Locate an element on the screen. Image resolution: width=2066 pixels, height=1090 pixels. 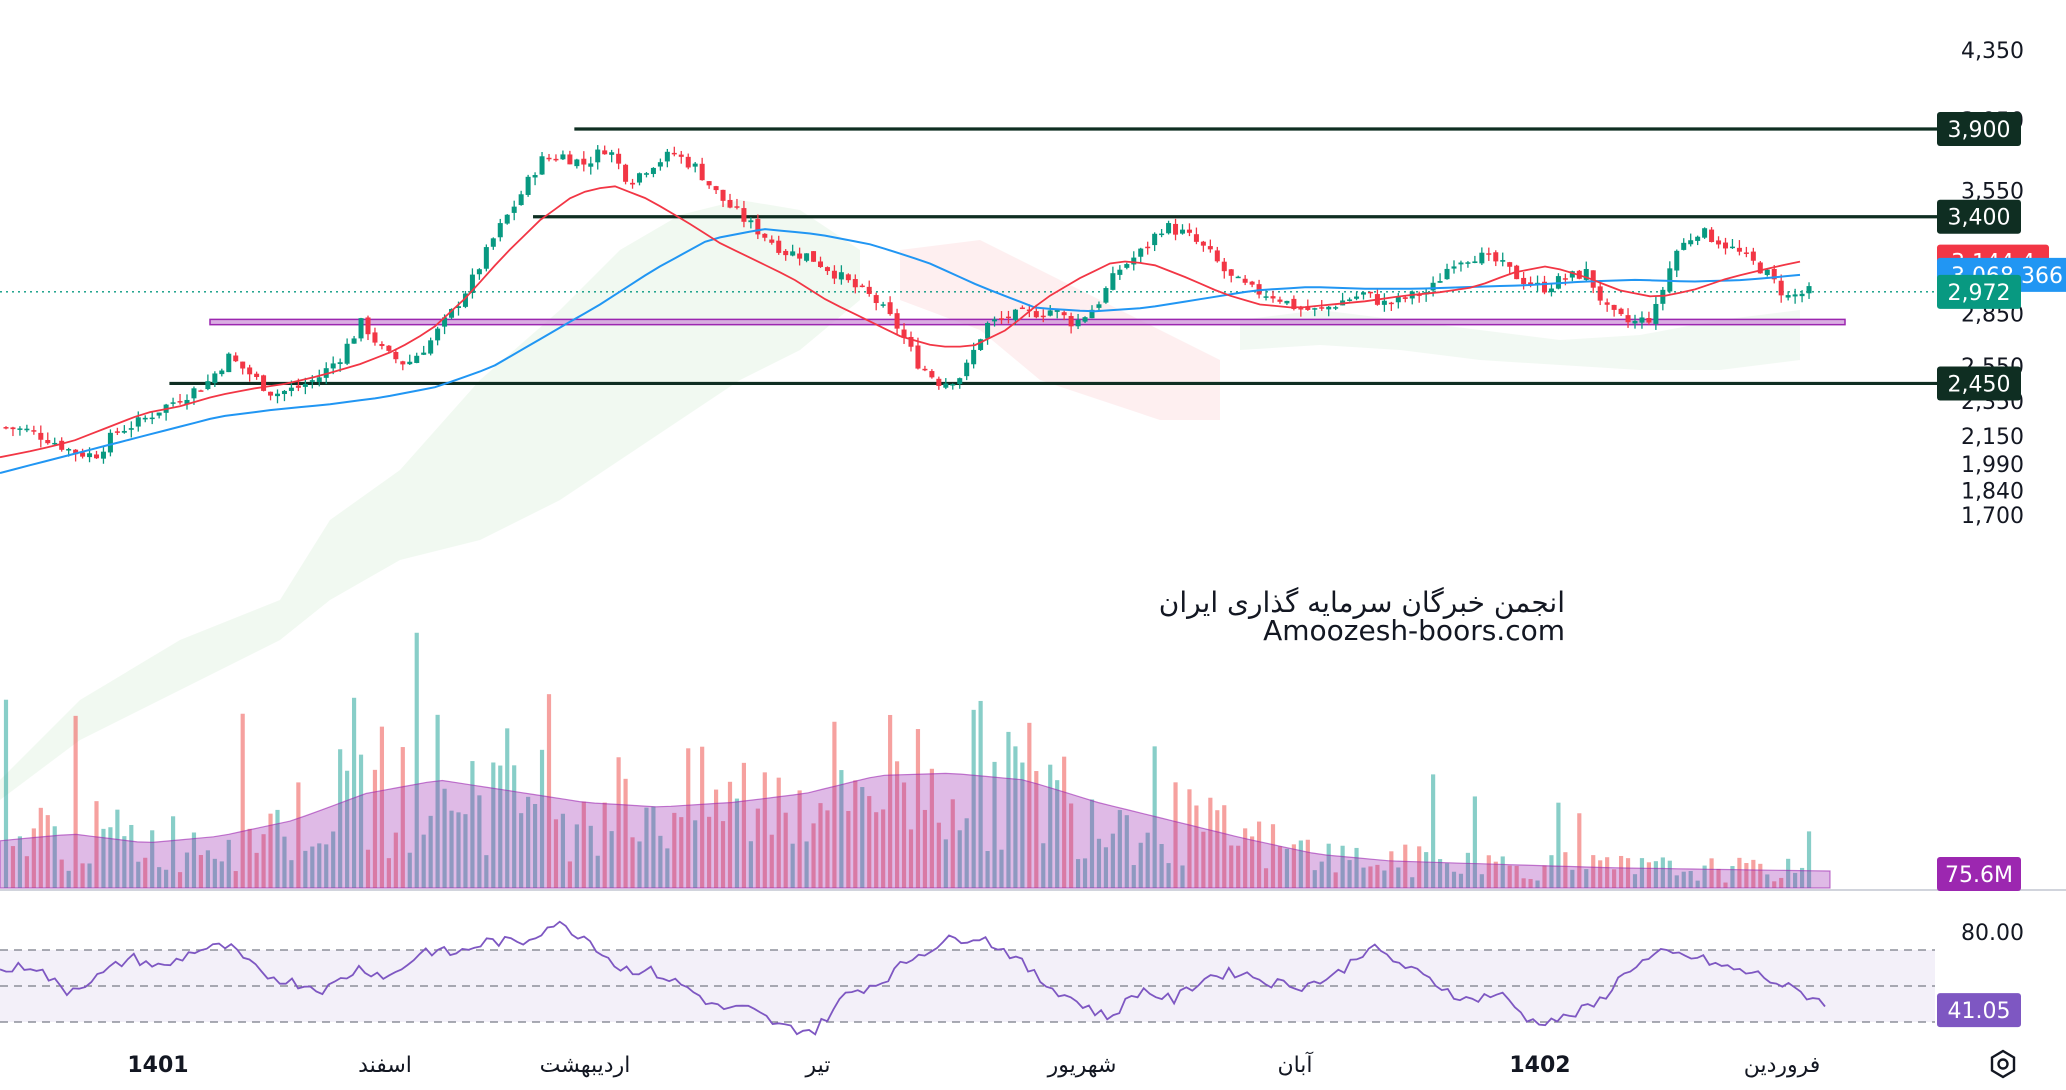
support-zone is located at coordinates (1027, 322).